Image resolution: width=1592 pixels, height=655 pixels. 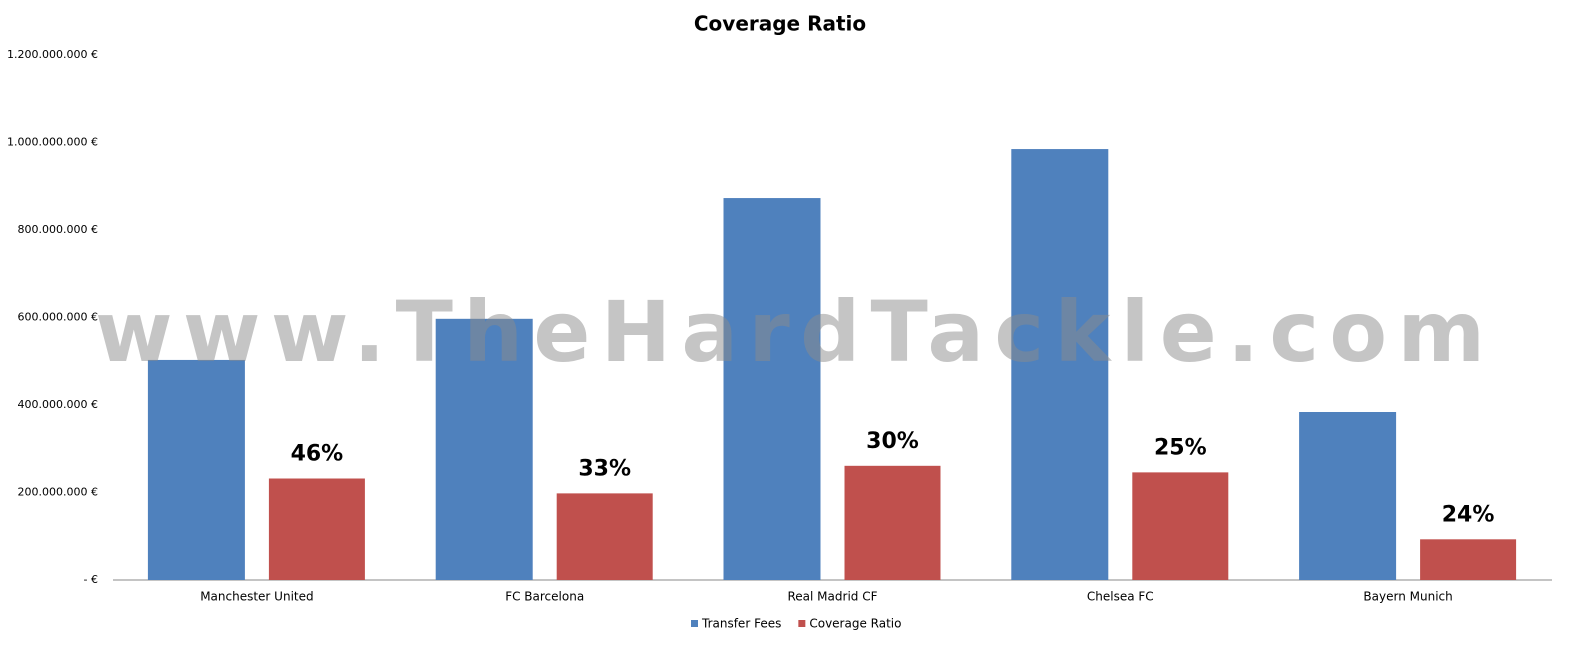 What do you see at coordinates (58, 404) in the screenshot?
I see `y-tick-label: 400.000.000 €` at bounding box center [58, 404].